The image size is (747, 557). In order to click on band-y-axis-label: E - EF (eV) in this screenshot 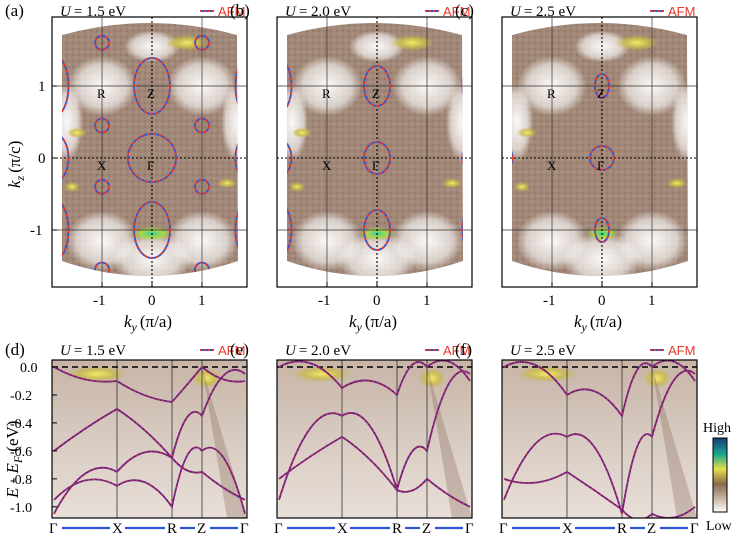, I will do `click(14, 460)`.